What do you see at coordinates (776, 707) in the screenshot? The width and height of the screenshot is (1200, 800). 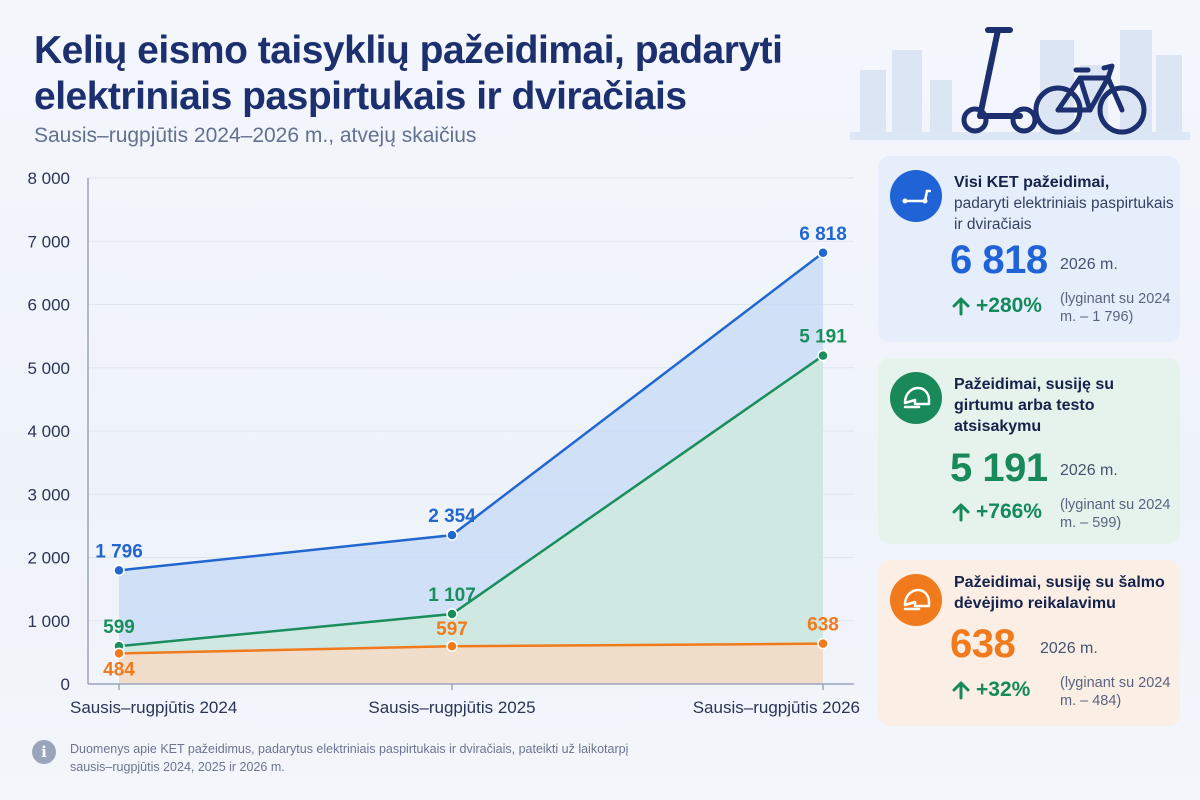 I see `x-tick-label: Sausis–rugpjūtis 2026` at bounding box center [776, 707].